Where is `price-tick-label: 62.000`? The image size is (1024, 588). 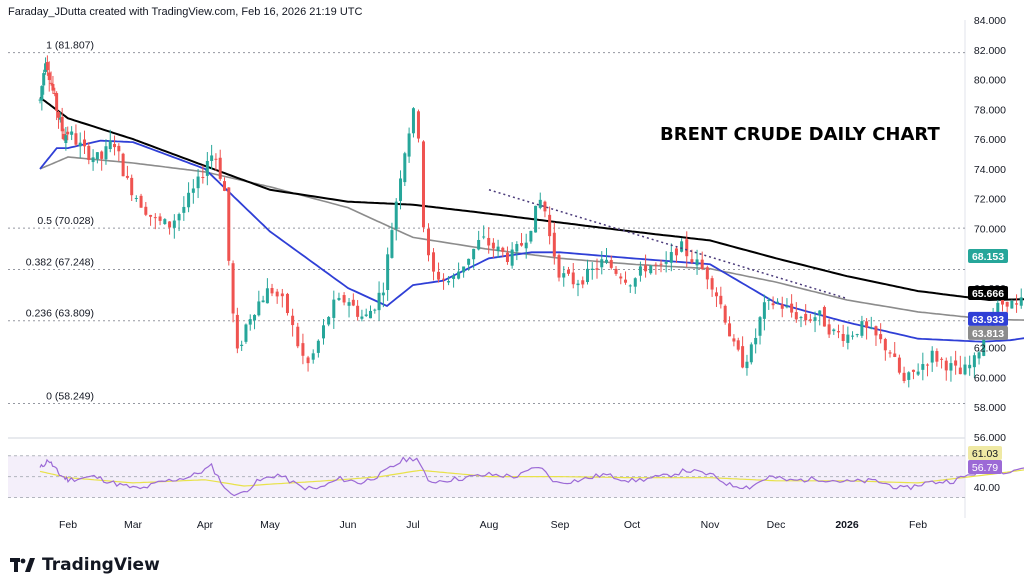 price-tick-label: 62.000 is located at coordinates (990, 349).